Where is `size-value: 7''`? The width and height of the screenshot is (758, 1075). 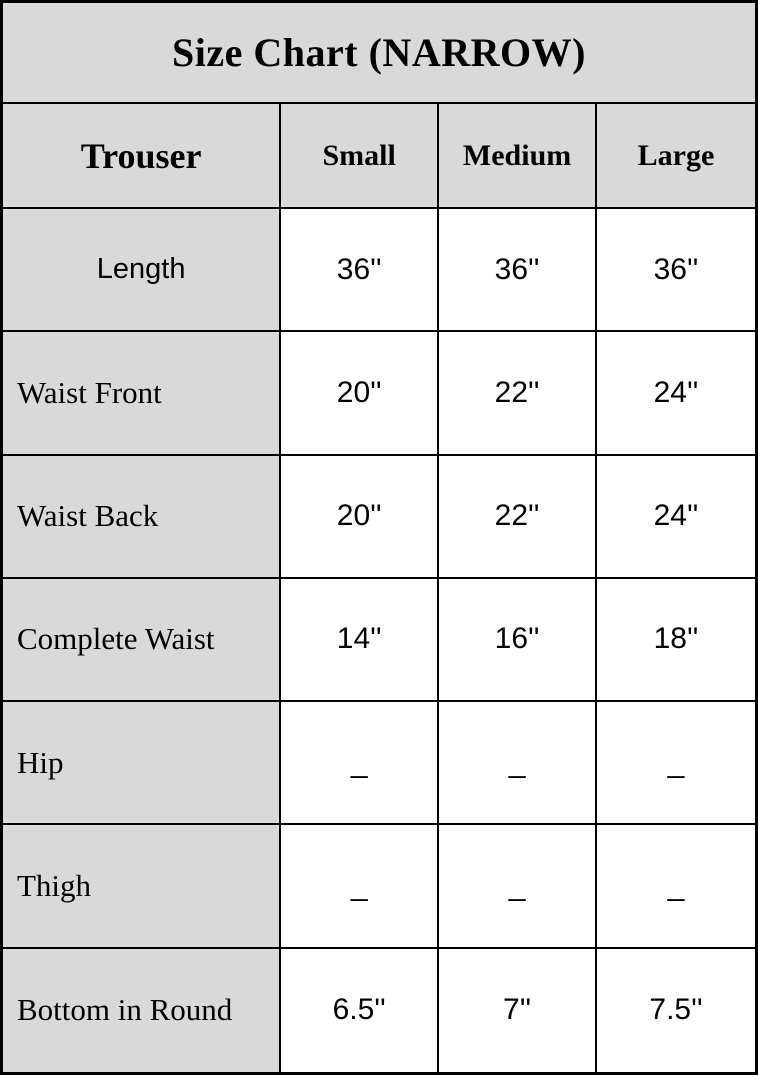 size-value: 7'' is located at coordinates (518, 1010).